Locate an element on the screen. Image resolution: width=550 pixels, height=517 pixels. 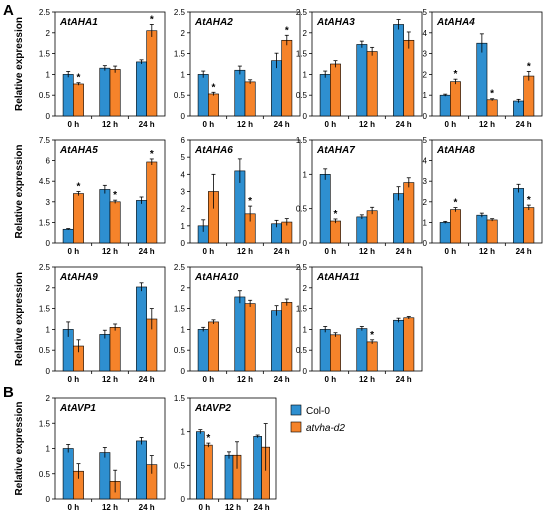
y-tick-label: 6 is located at coordinates (183, 140).